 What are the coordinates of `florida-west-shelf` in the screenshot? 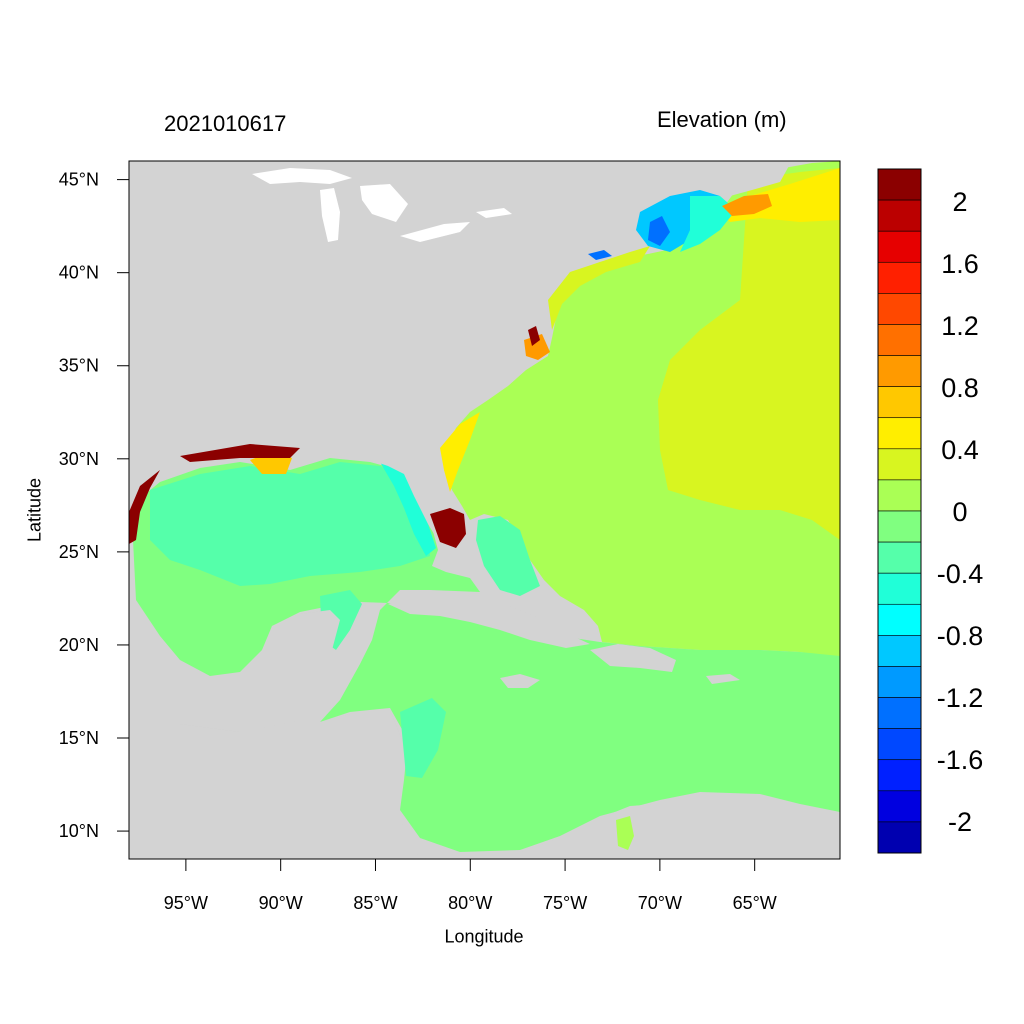 It's located at (408, 509).